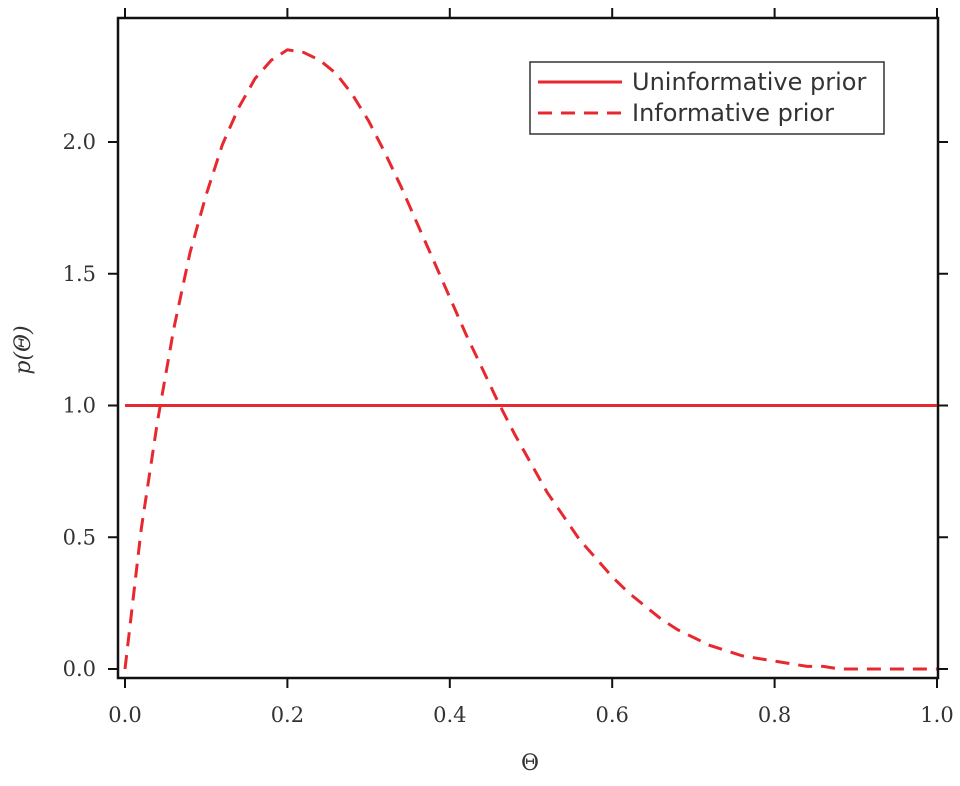  Describe the element at coordinates (774, 715) in the screenshot. I see `x-tick-label: 0.8` at that location.